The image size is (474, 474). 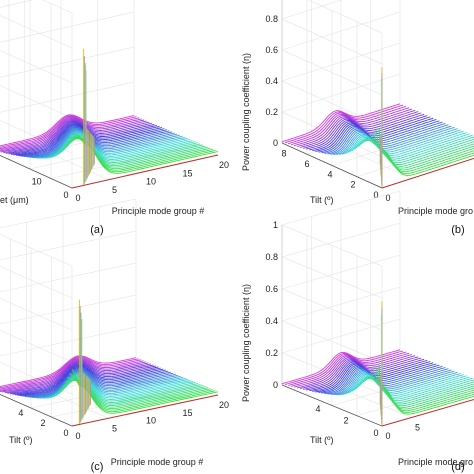 What do you see at coordinates (151, 421) in the screenshot?
I see `x-tick-label: 10` at bounding box center [151, 421].